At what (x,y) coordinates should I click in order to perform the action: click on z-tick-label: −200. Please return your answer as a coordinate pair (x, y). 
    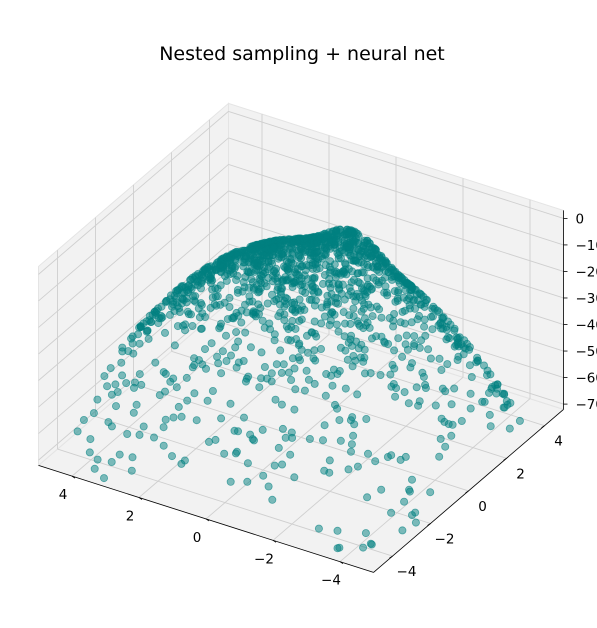
    Looking at the image, I should click on (586, 272).